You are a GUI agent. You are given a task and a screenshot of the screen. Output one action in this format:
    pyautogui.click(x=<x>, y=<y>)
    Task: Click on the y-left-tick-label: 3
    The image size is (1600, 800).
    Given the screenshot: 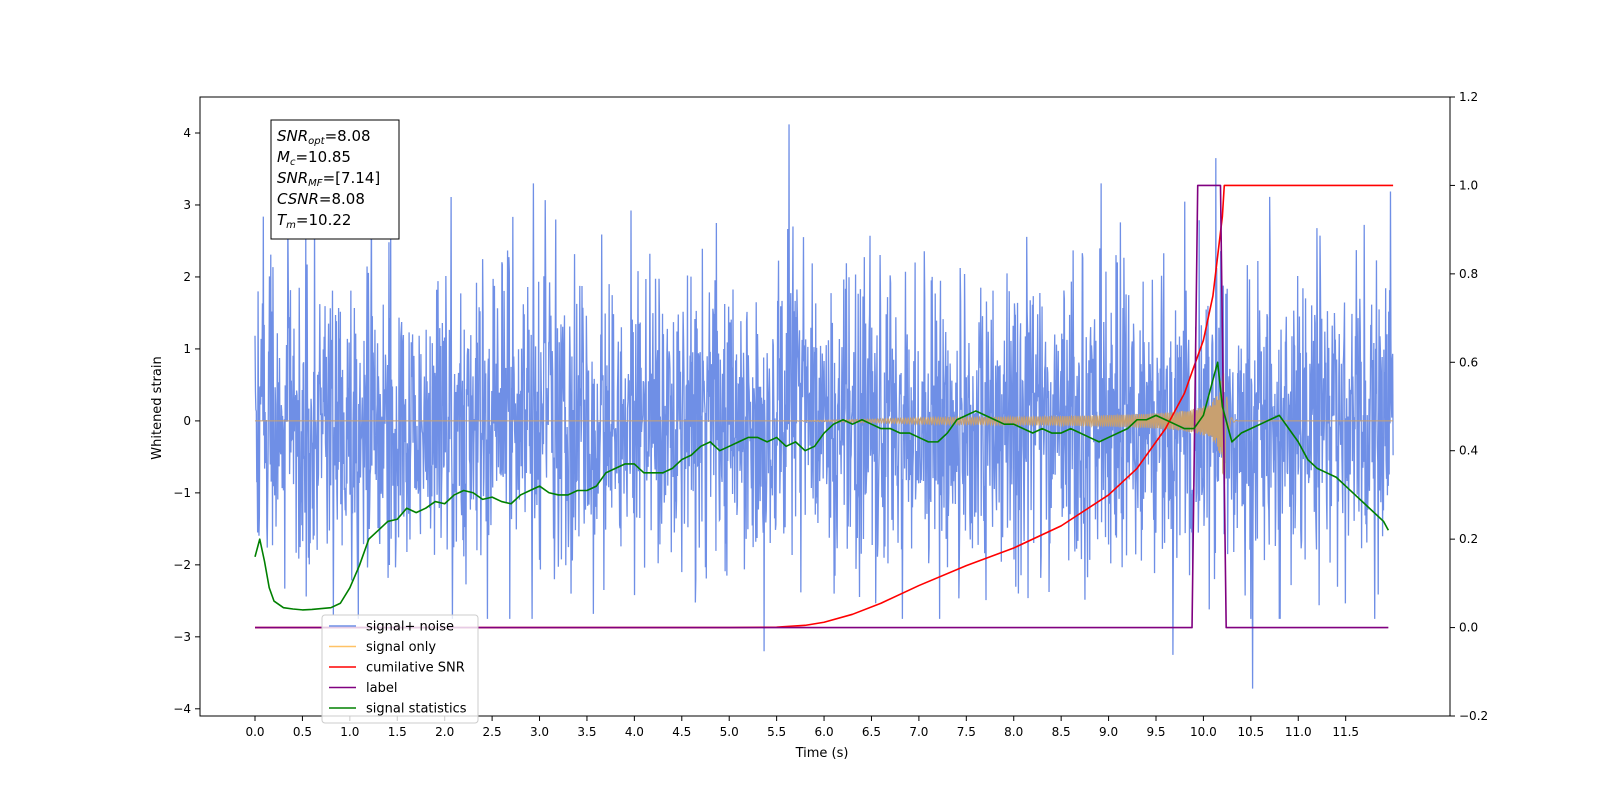 What is the action you would take?
    pyautogui.click(x=187, y=205)
    